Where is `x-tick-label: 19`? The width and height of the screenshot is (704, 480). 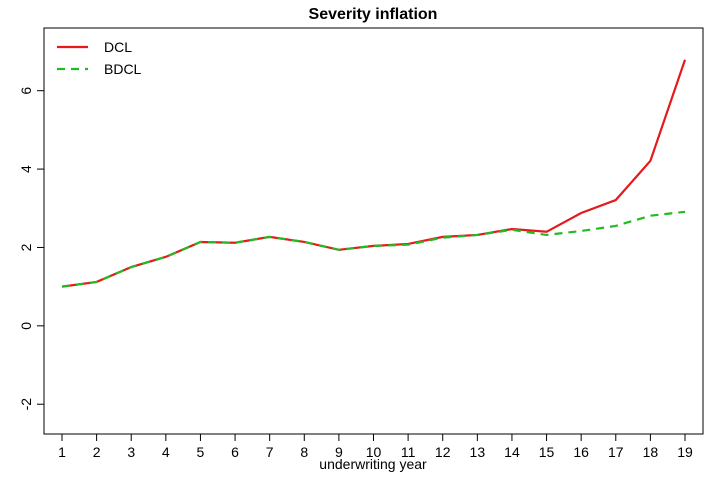
x-tick-label: 19 is located at coordinates (685, 452).